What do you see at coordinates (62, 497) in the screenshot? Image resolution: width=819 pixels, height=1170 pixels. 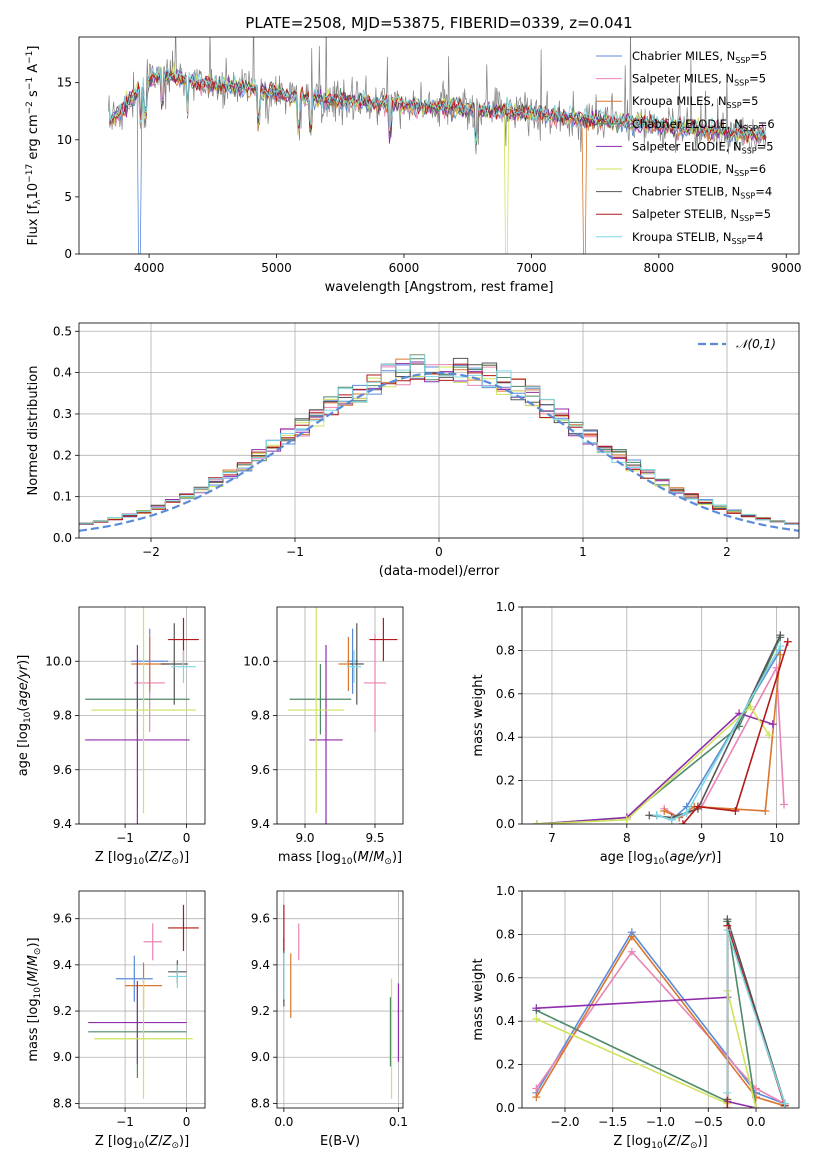 I see `y-tick-label: 0.1` at bounding box center [62, 497].